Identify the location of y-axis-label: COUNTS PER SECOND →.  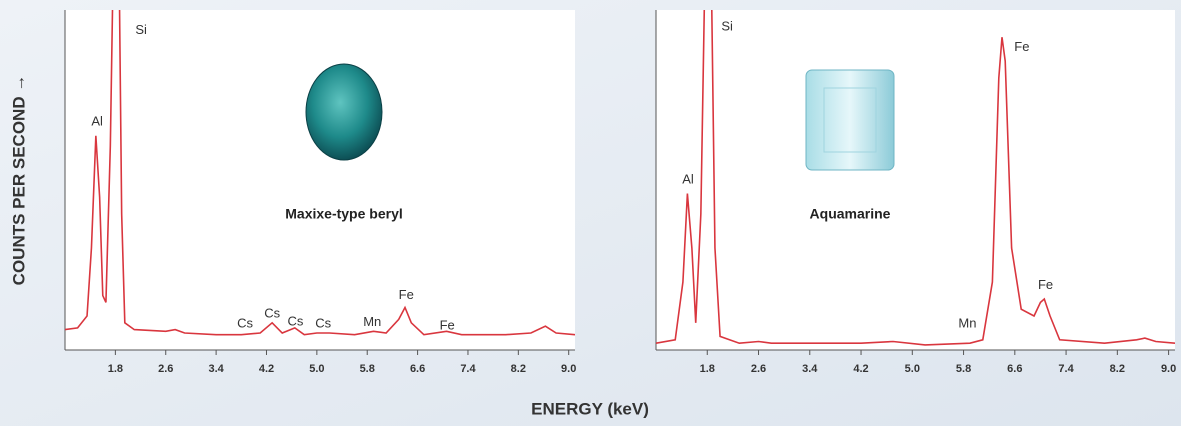
(18, 180).